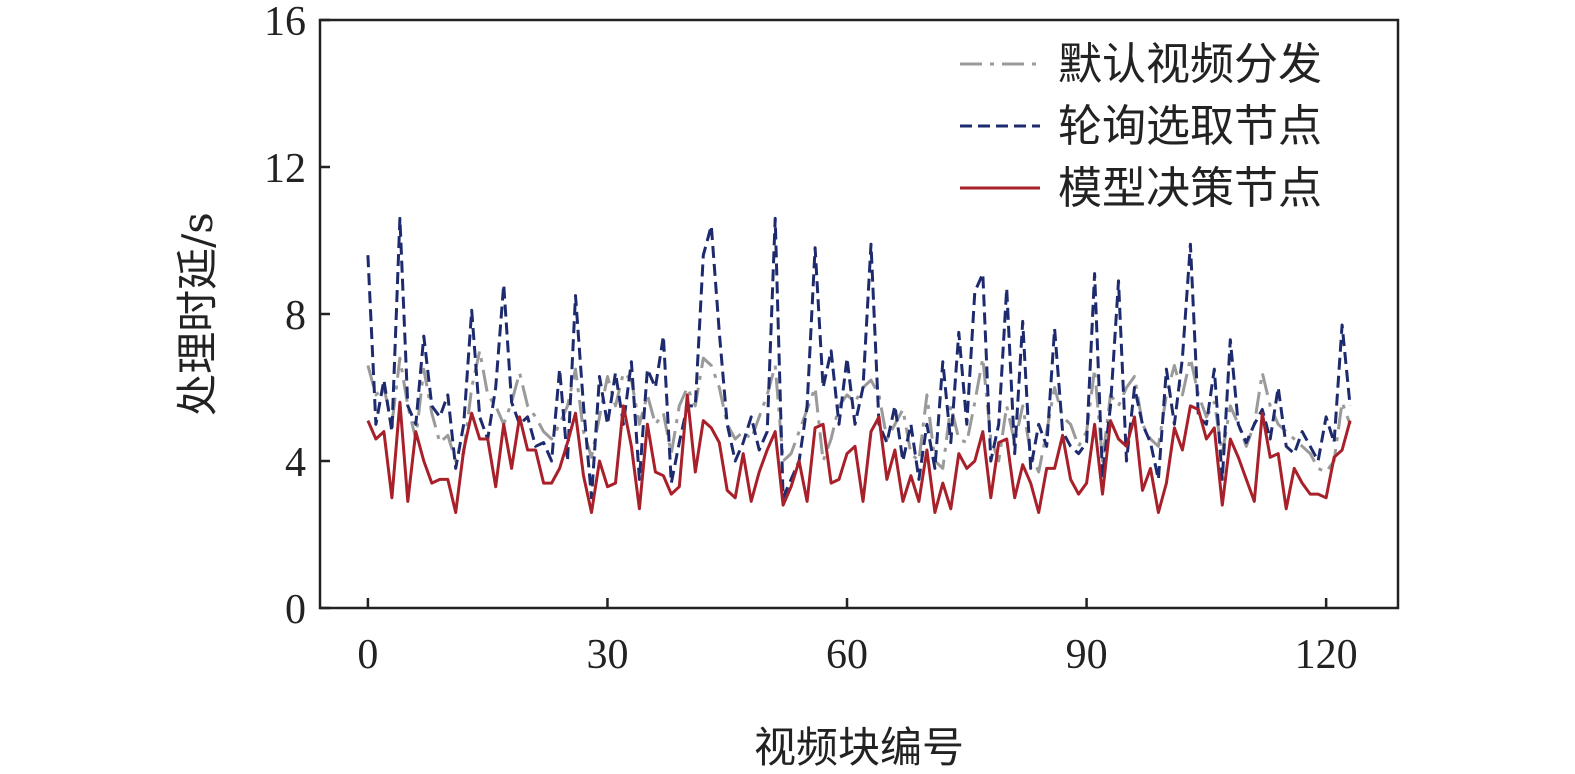 The image size is (1575, 774). I want to click on y-tick-label: 0, so click(295, 610).